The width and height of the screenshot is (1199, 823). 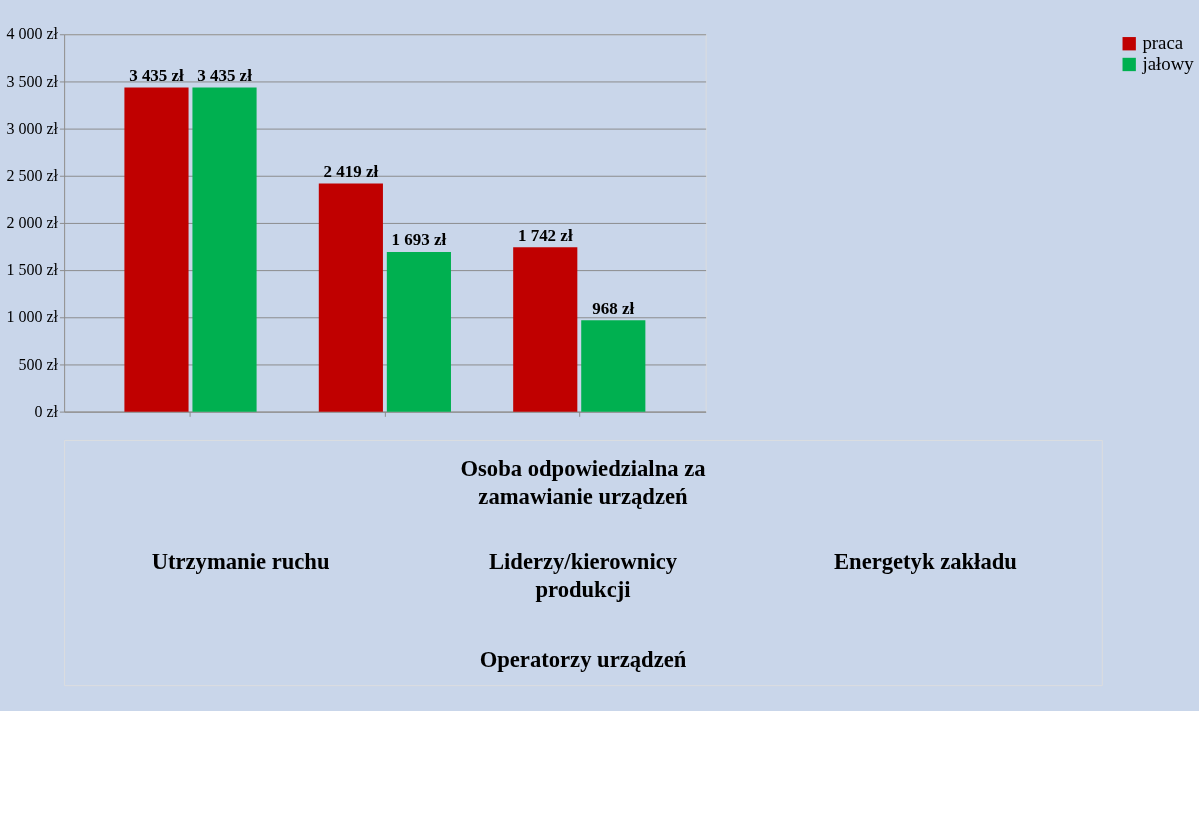 What do you see at coordinates (32, 128) in the screenshot?
I see `y-tick-label: 3 000 zł` at bounding box center [32, 128].